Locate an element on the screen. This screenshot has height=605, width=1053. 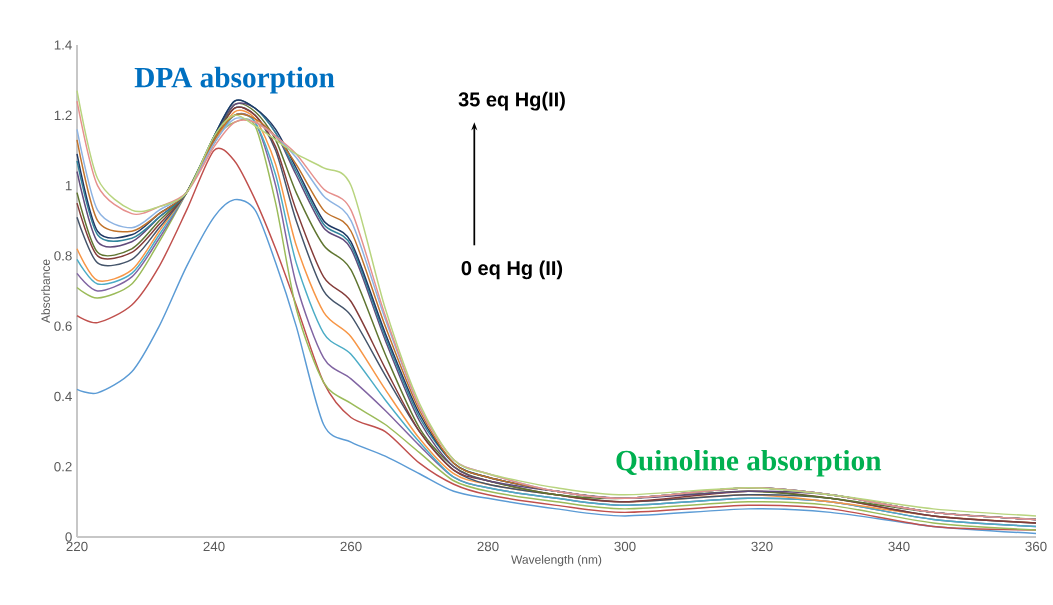
x-axis-title: Wavelength (nm) is located at coordinates (556, 560).